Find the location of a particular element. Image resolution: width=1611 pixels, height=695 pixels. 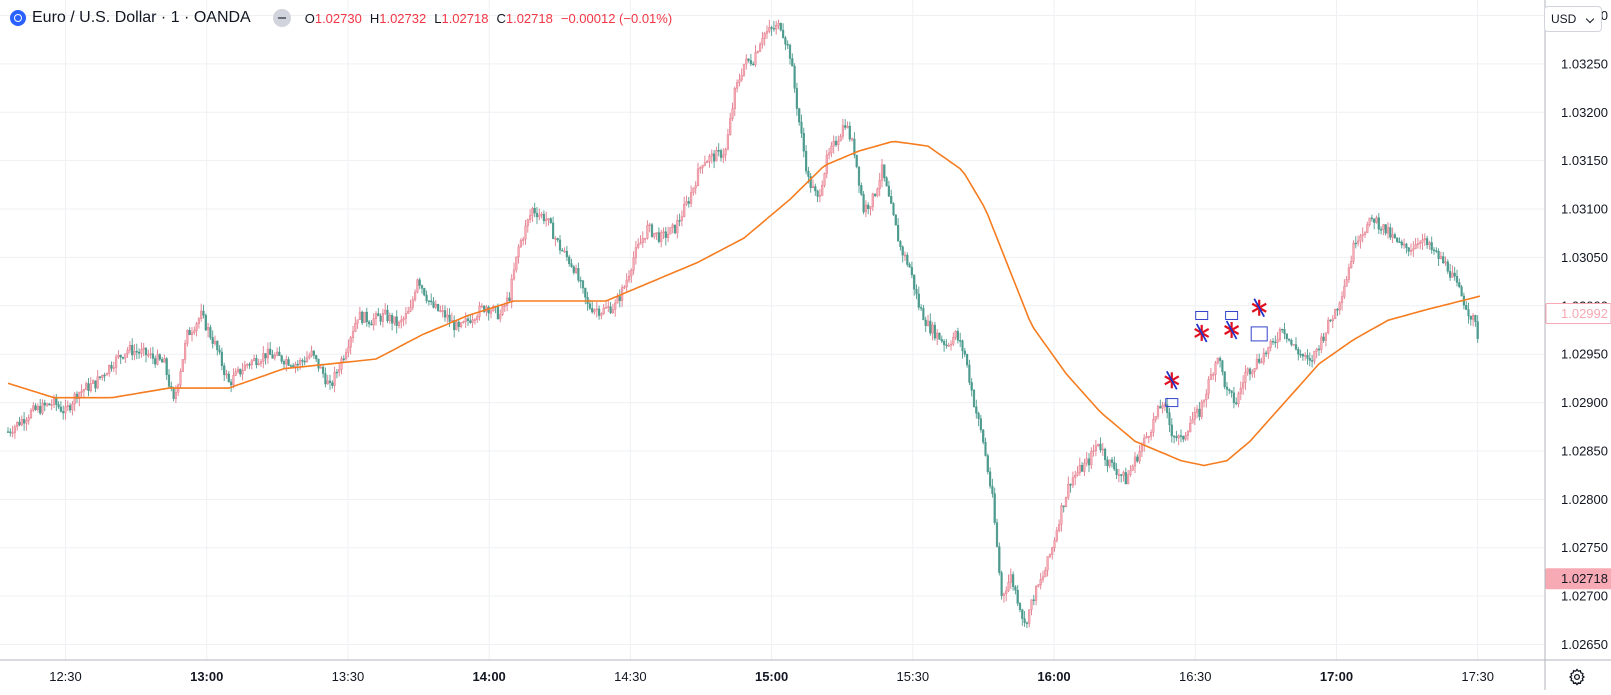

settings-gear-icon is located at coordinates (1577, 677).